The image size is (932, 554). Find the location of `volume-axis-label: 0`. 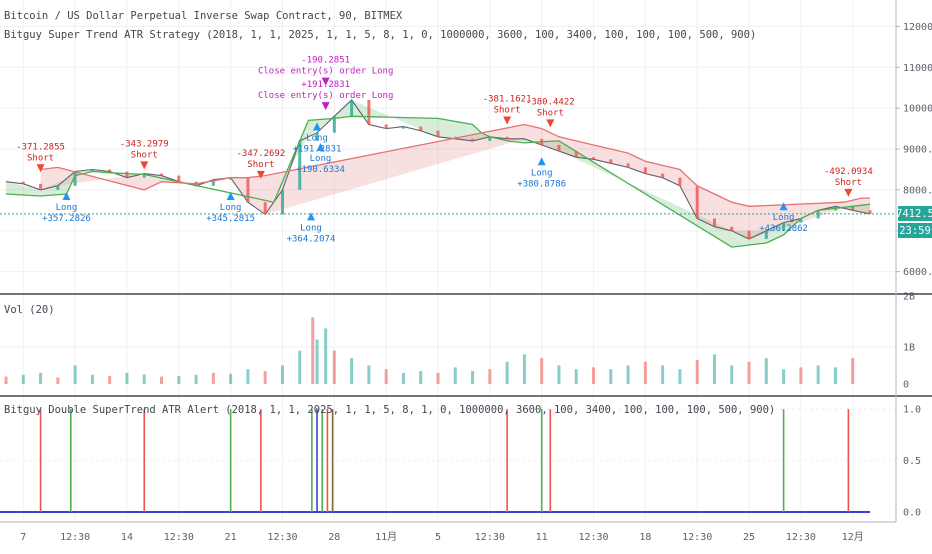

volume-axis-label: 0 is located at coordinates (906, 385).